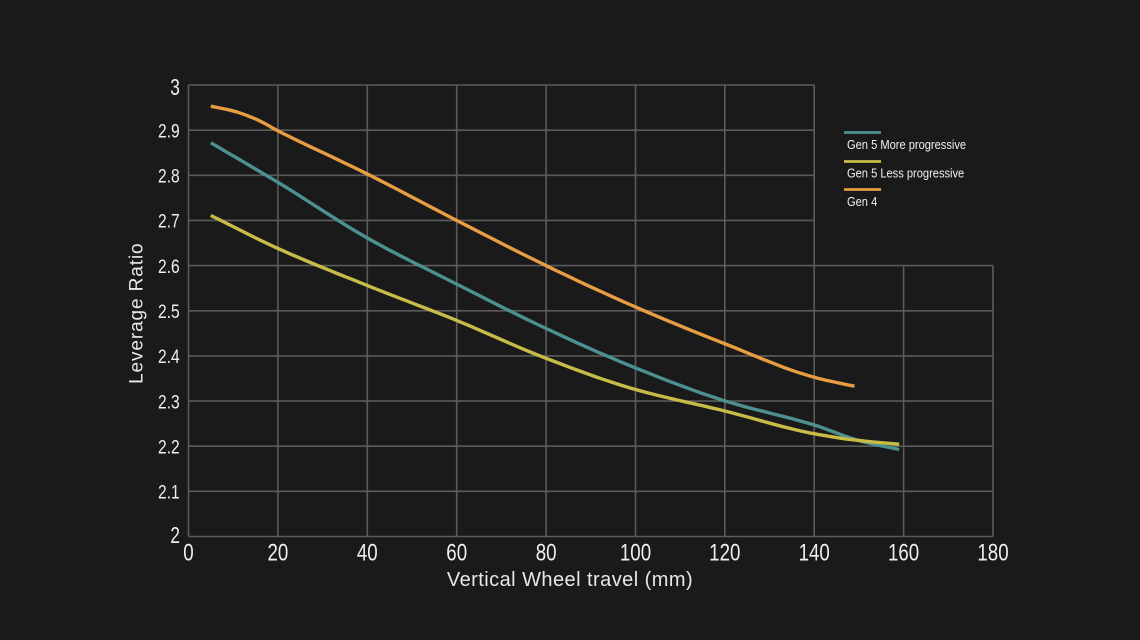 Image resolution: width=1140 pixels, height=640 pixels. What do you see at coordinates (169, 357) in the screenshot?
I see `svg-text: 2.4` at bounding box center [169, 357].